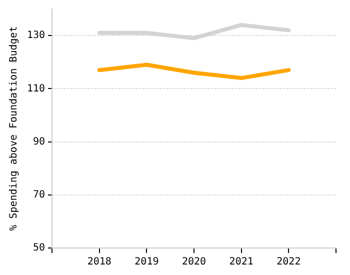  I want to click on x-tick-label: 2020, so click(194, 262).